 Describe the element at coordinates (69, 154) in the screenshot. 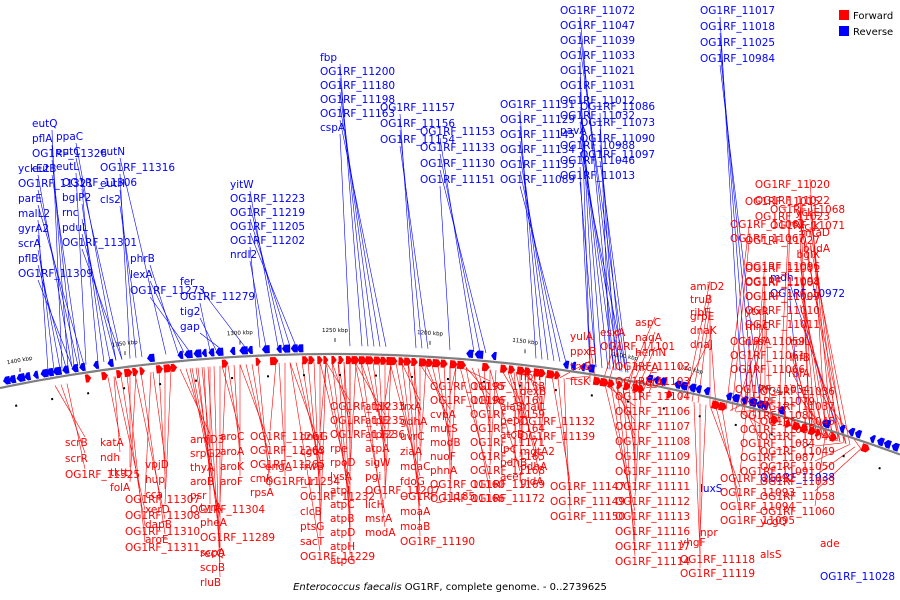

I see `reverse-gene-label: OG1RF_11326` at that location.